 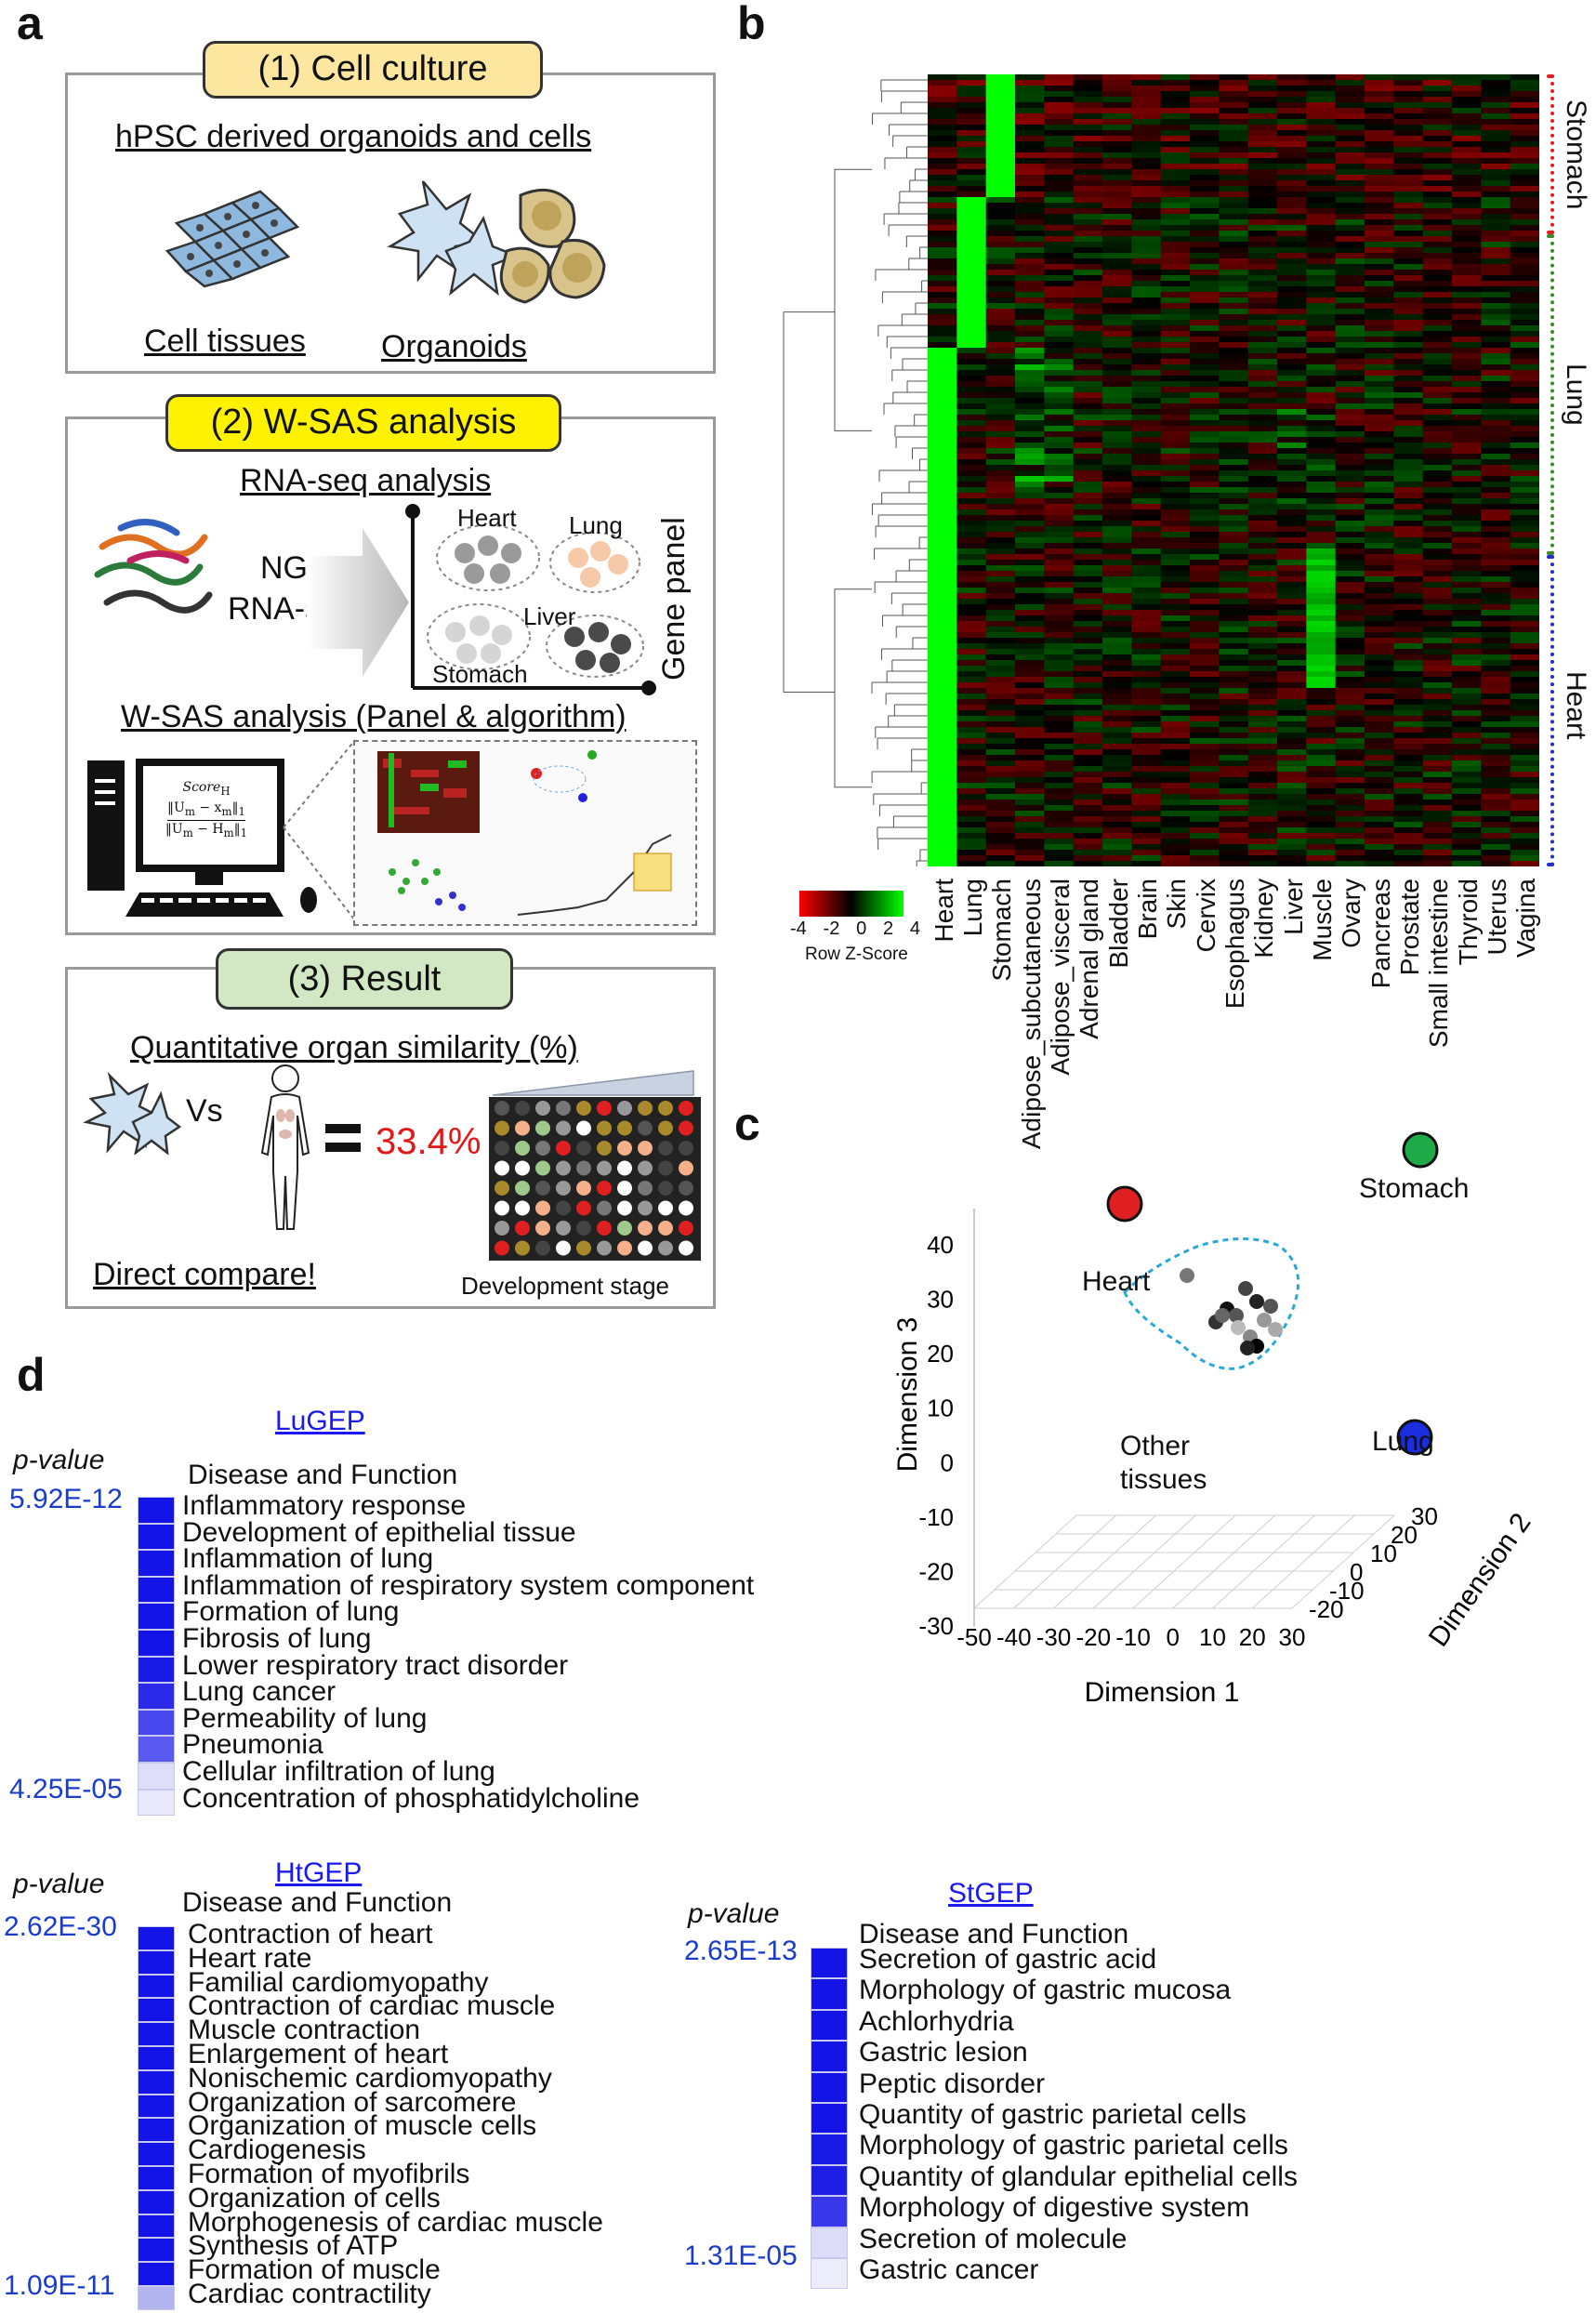 What do you see at coordinates (751, 24) in the screenshot?
I see `panel-letter-b: b` at bounding box center [751, 24].